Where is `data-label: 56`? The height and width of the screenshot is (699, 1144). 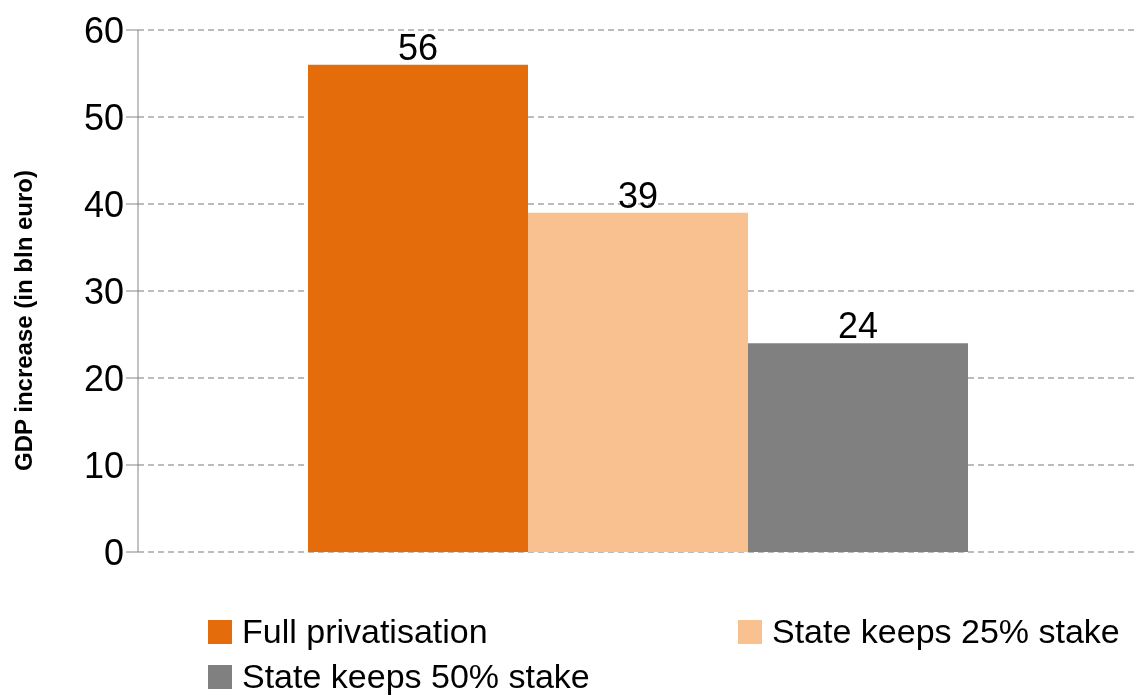
data-label: 56 is located at coordinates (418, 47).